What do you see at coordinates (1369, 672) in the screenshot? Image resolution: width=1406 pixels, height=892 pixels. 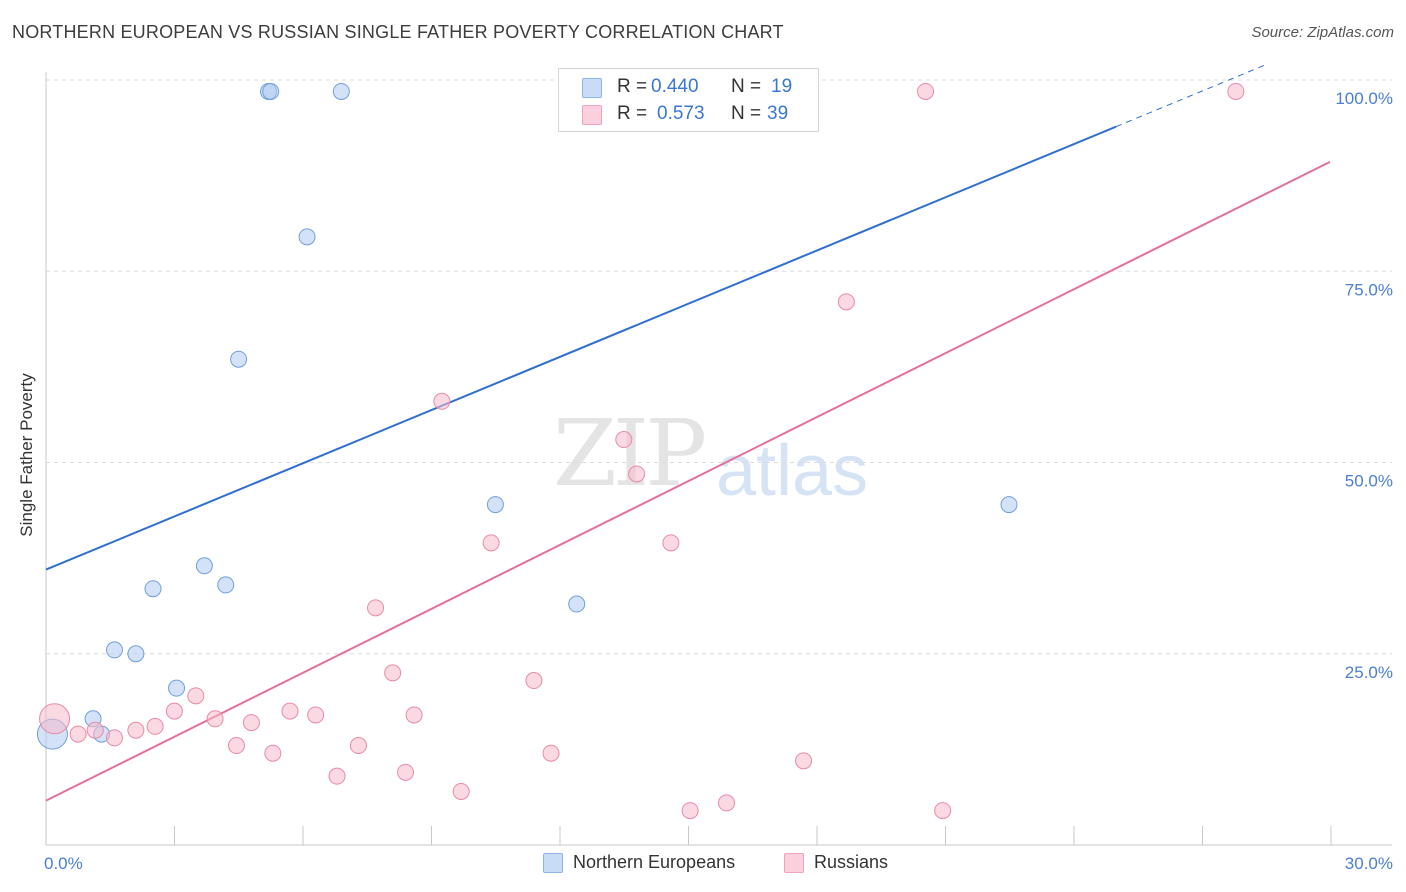 I see `y-tick-label-25: 25.0%` at bounding box center [1369, 672].